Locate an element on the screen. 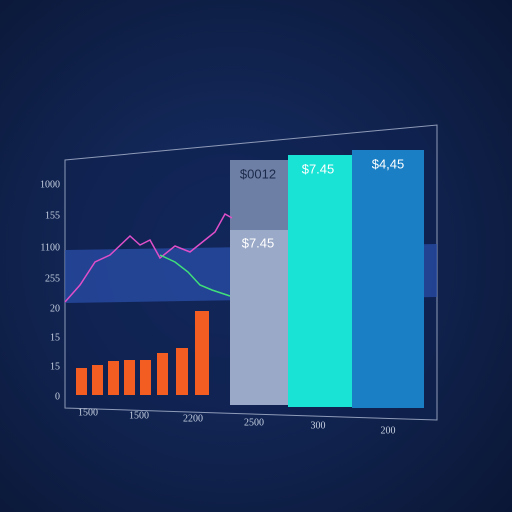 This screenshot has height=512, width=512. x-axis-label: 200 is located at coordinates (388, 430).